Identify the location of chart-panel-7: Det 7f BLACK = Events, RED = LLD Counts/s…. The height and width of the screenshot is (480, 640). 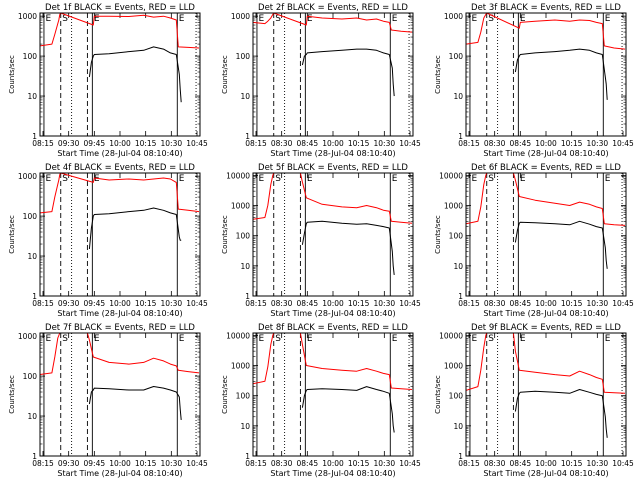
(108, 400).